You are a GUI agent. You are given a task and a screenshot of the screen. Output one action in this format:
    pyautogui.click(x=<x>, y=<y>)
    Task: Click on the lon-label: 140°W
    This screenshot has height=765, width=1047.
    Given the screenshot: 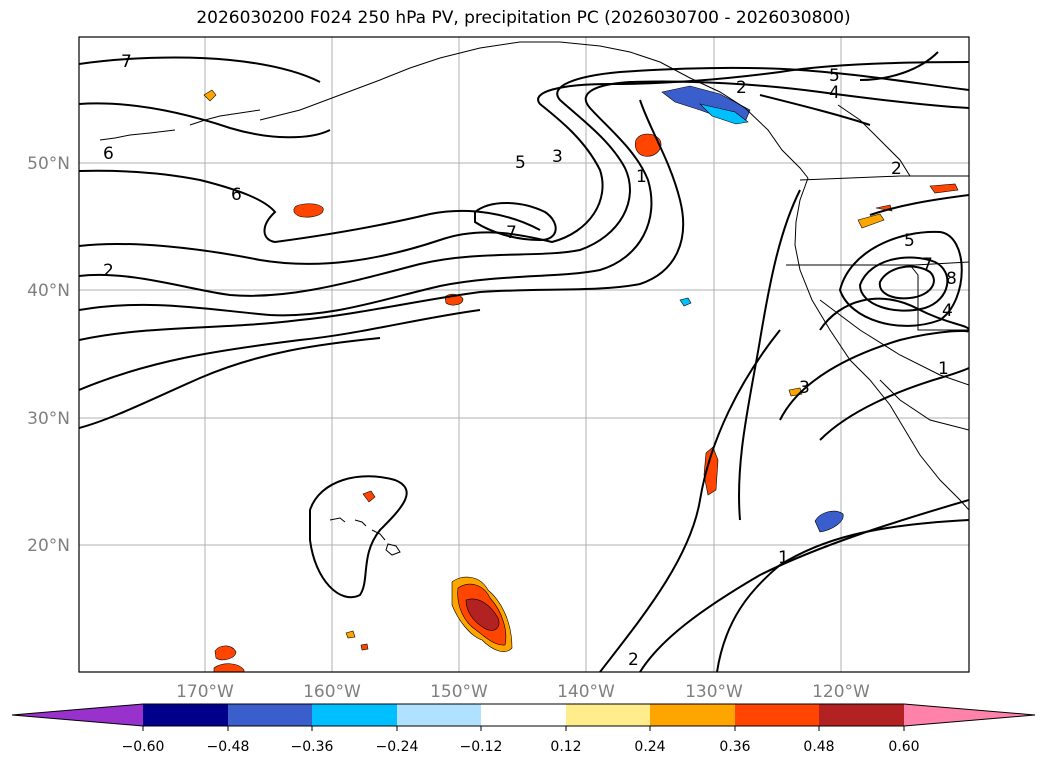 What is the action you would take?
    pyautogui.click(x=586, y=692)
    